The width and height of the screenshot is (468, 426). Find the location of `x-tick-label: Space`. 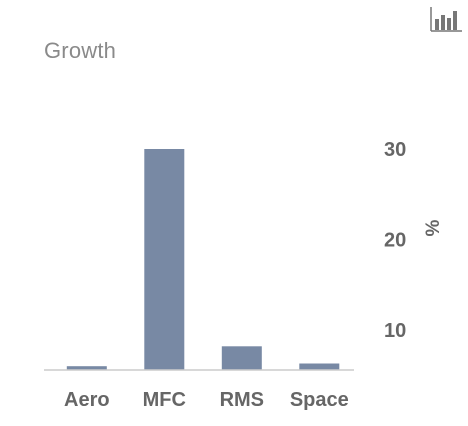

x-tick-label: Space is located at coordinates (319, 400).